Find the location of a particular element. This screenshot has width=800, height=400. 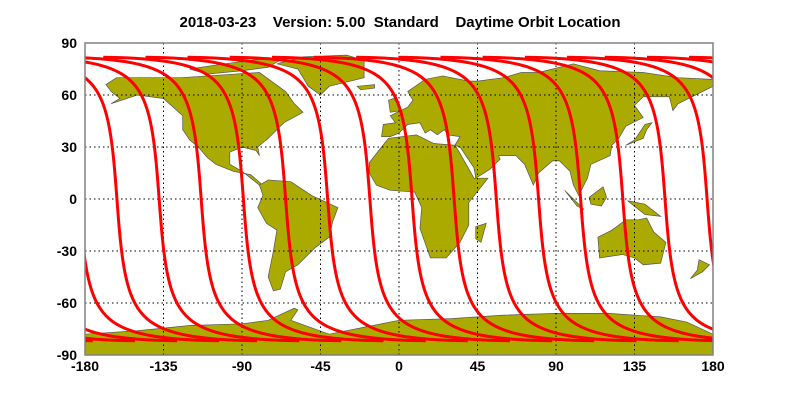

landmass-borneo is located at coordinates (597, 196).